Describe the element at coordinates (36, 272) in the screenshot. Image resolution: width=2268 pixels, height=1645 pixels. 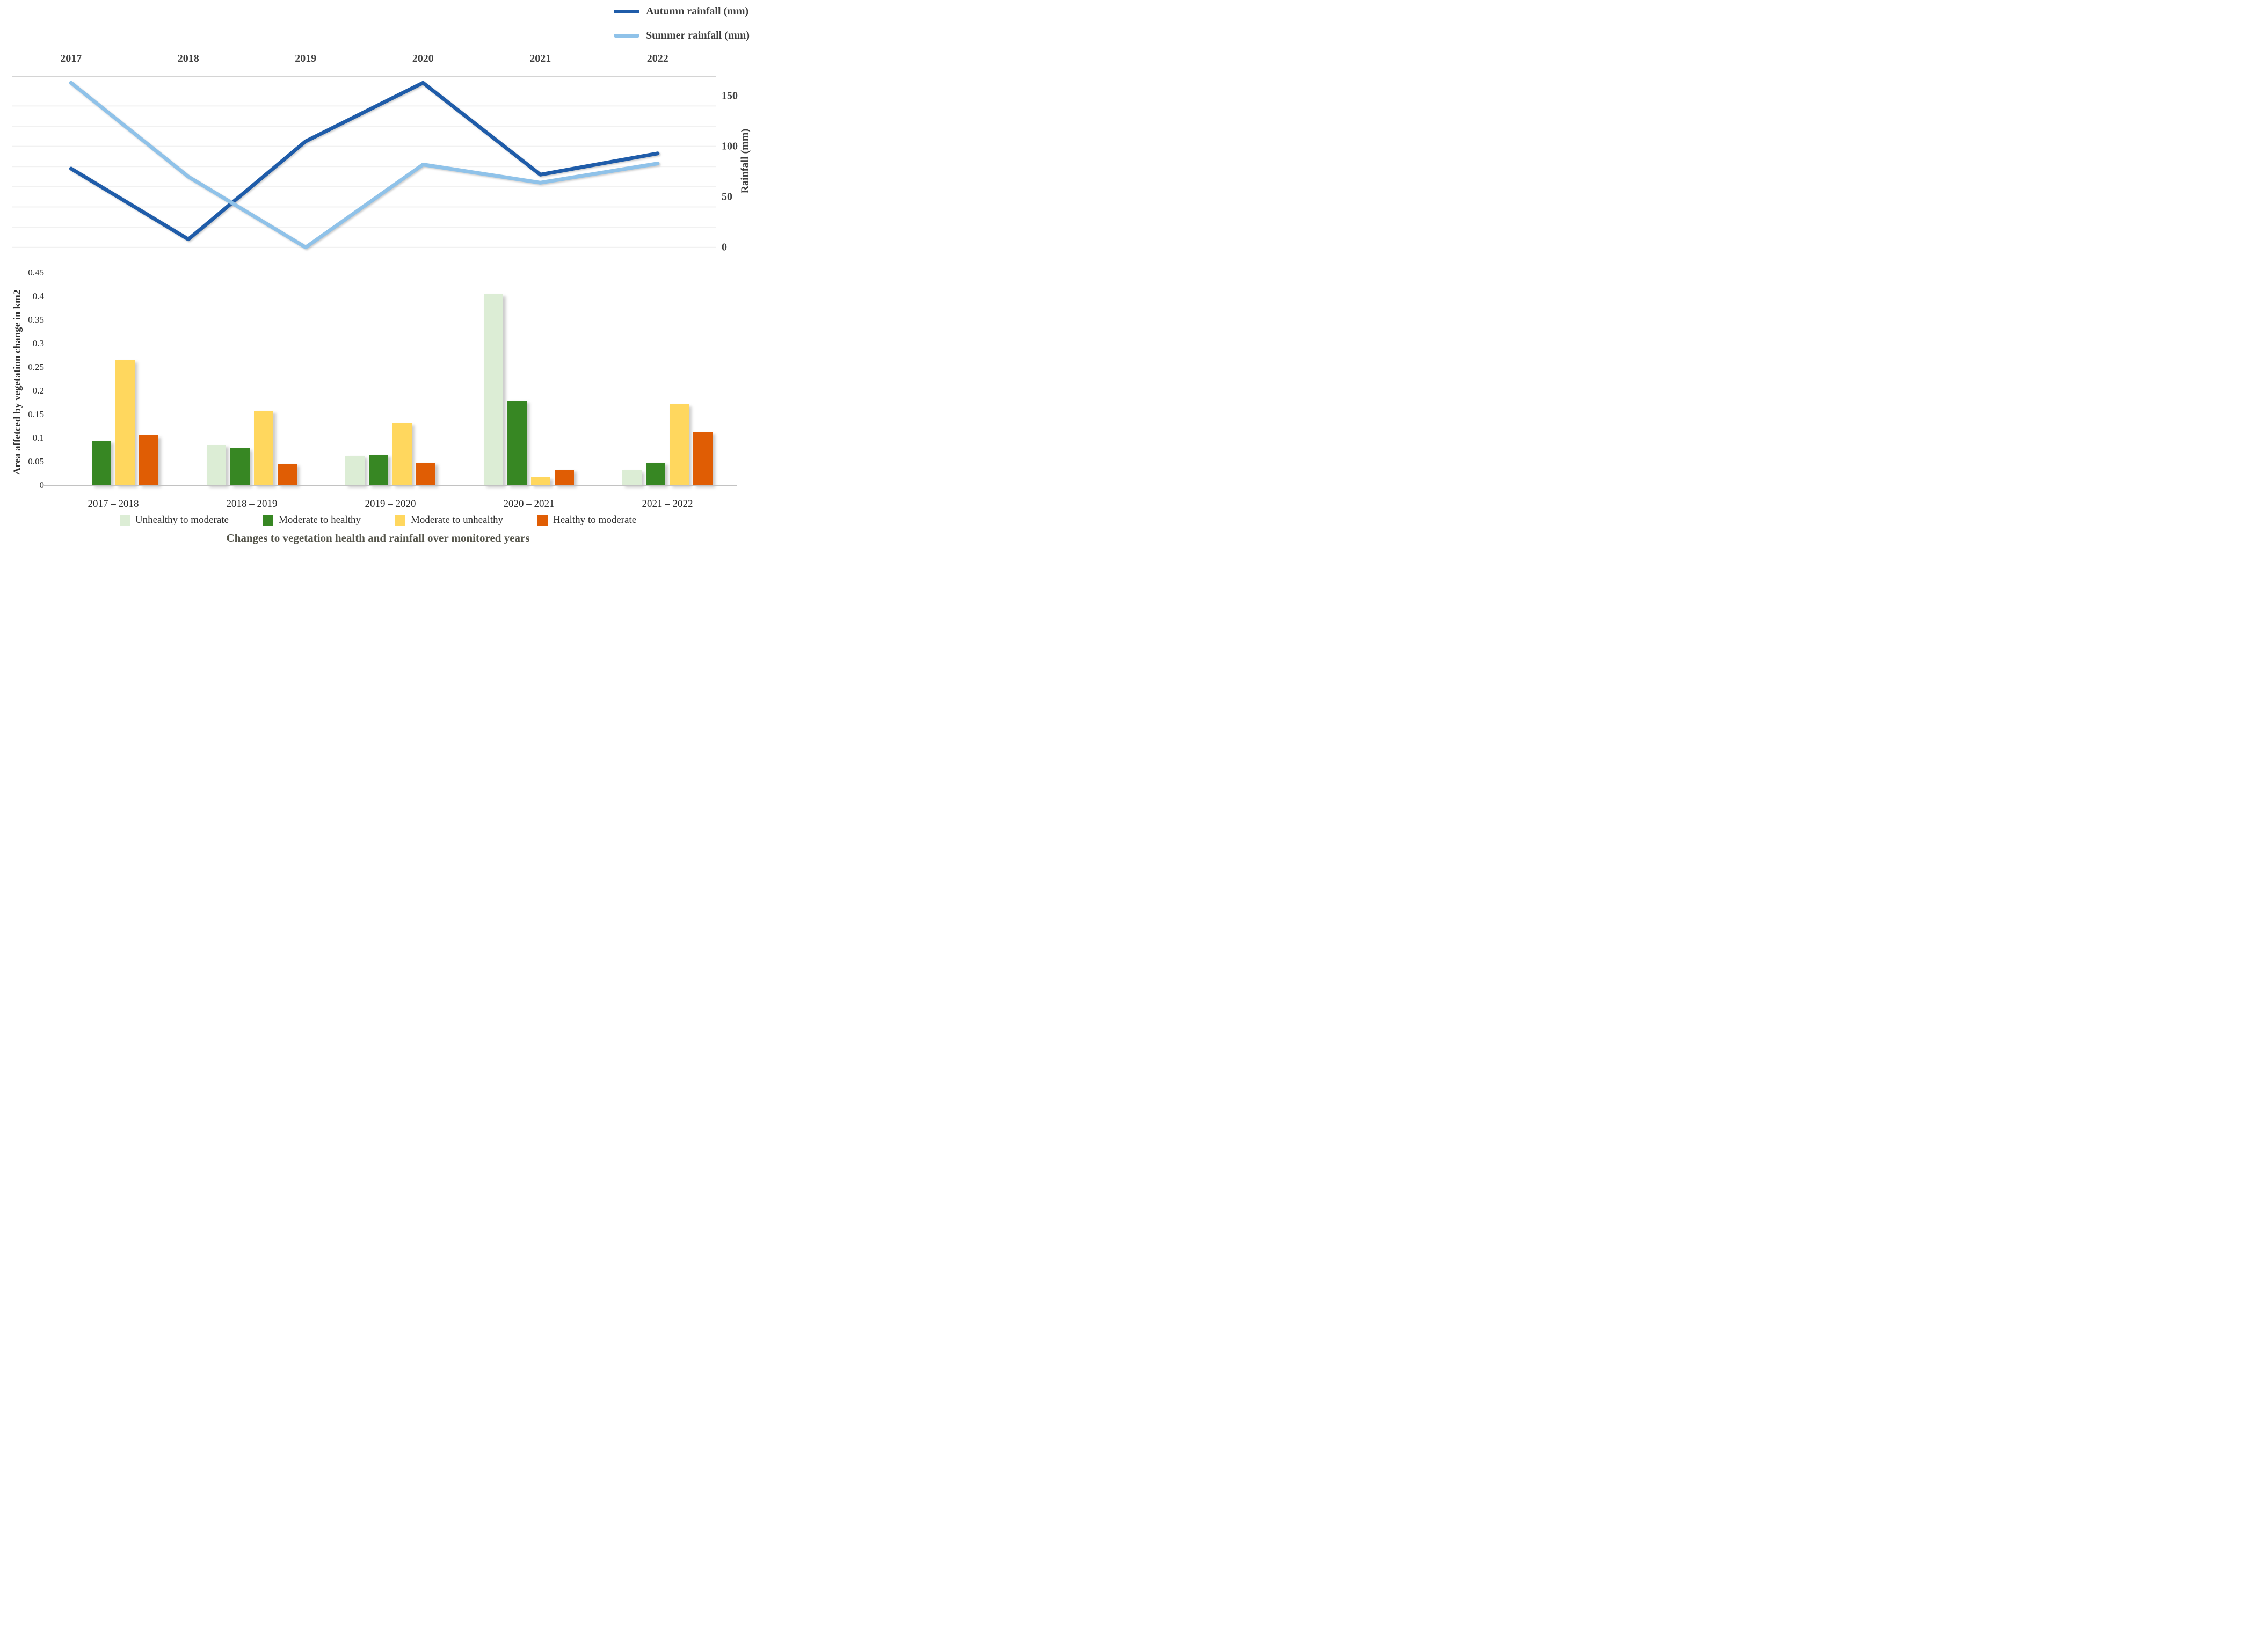
I see `area-tick-0.45: 0.45` at that location.